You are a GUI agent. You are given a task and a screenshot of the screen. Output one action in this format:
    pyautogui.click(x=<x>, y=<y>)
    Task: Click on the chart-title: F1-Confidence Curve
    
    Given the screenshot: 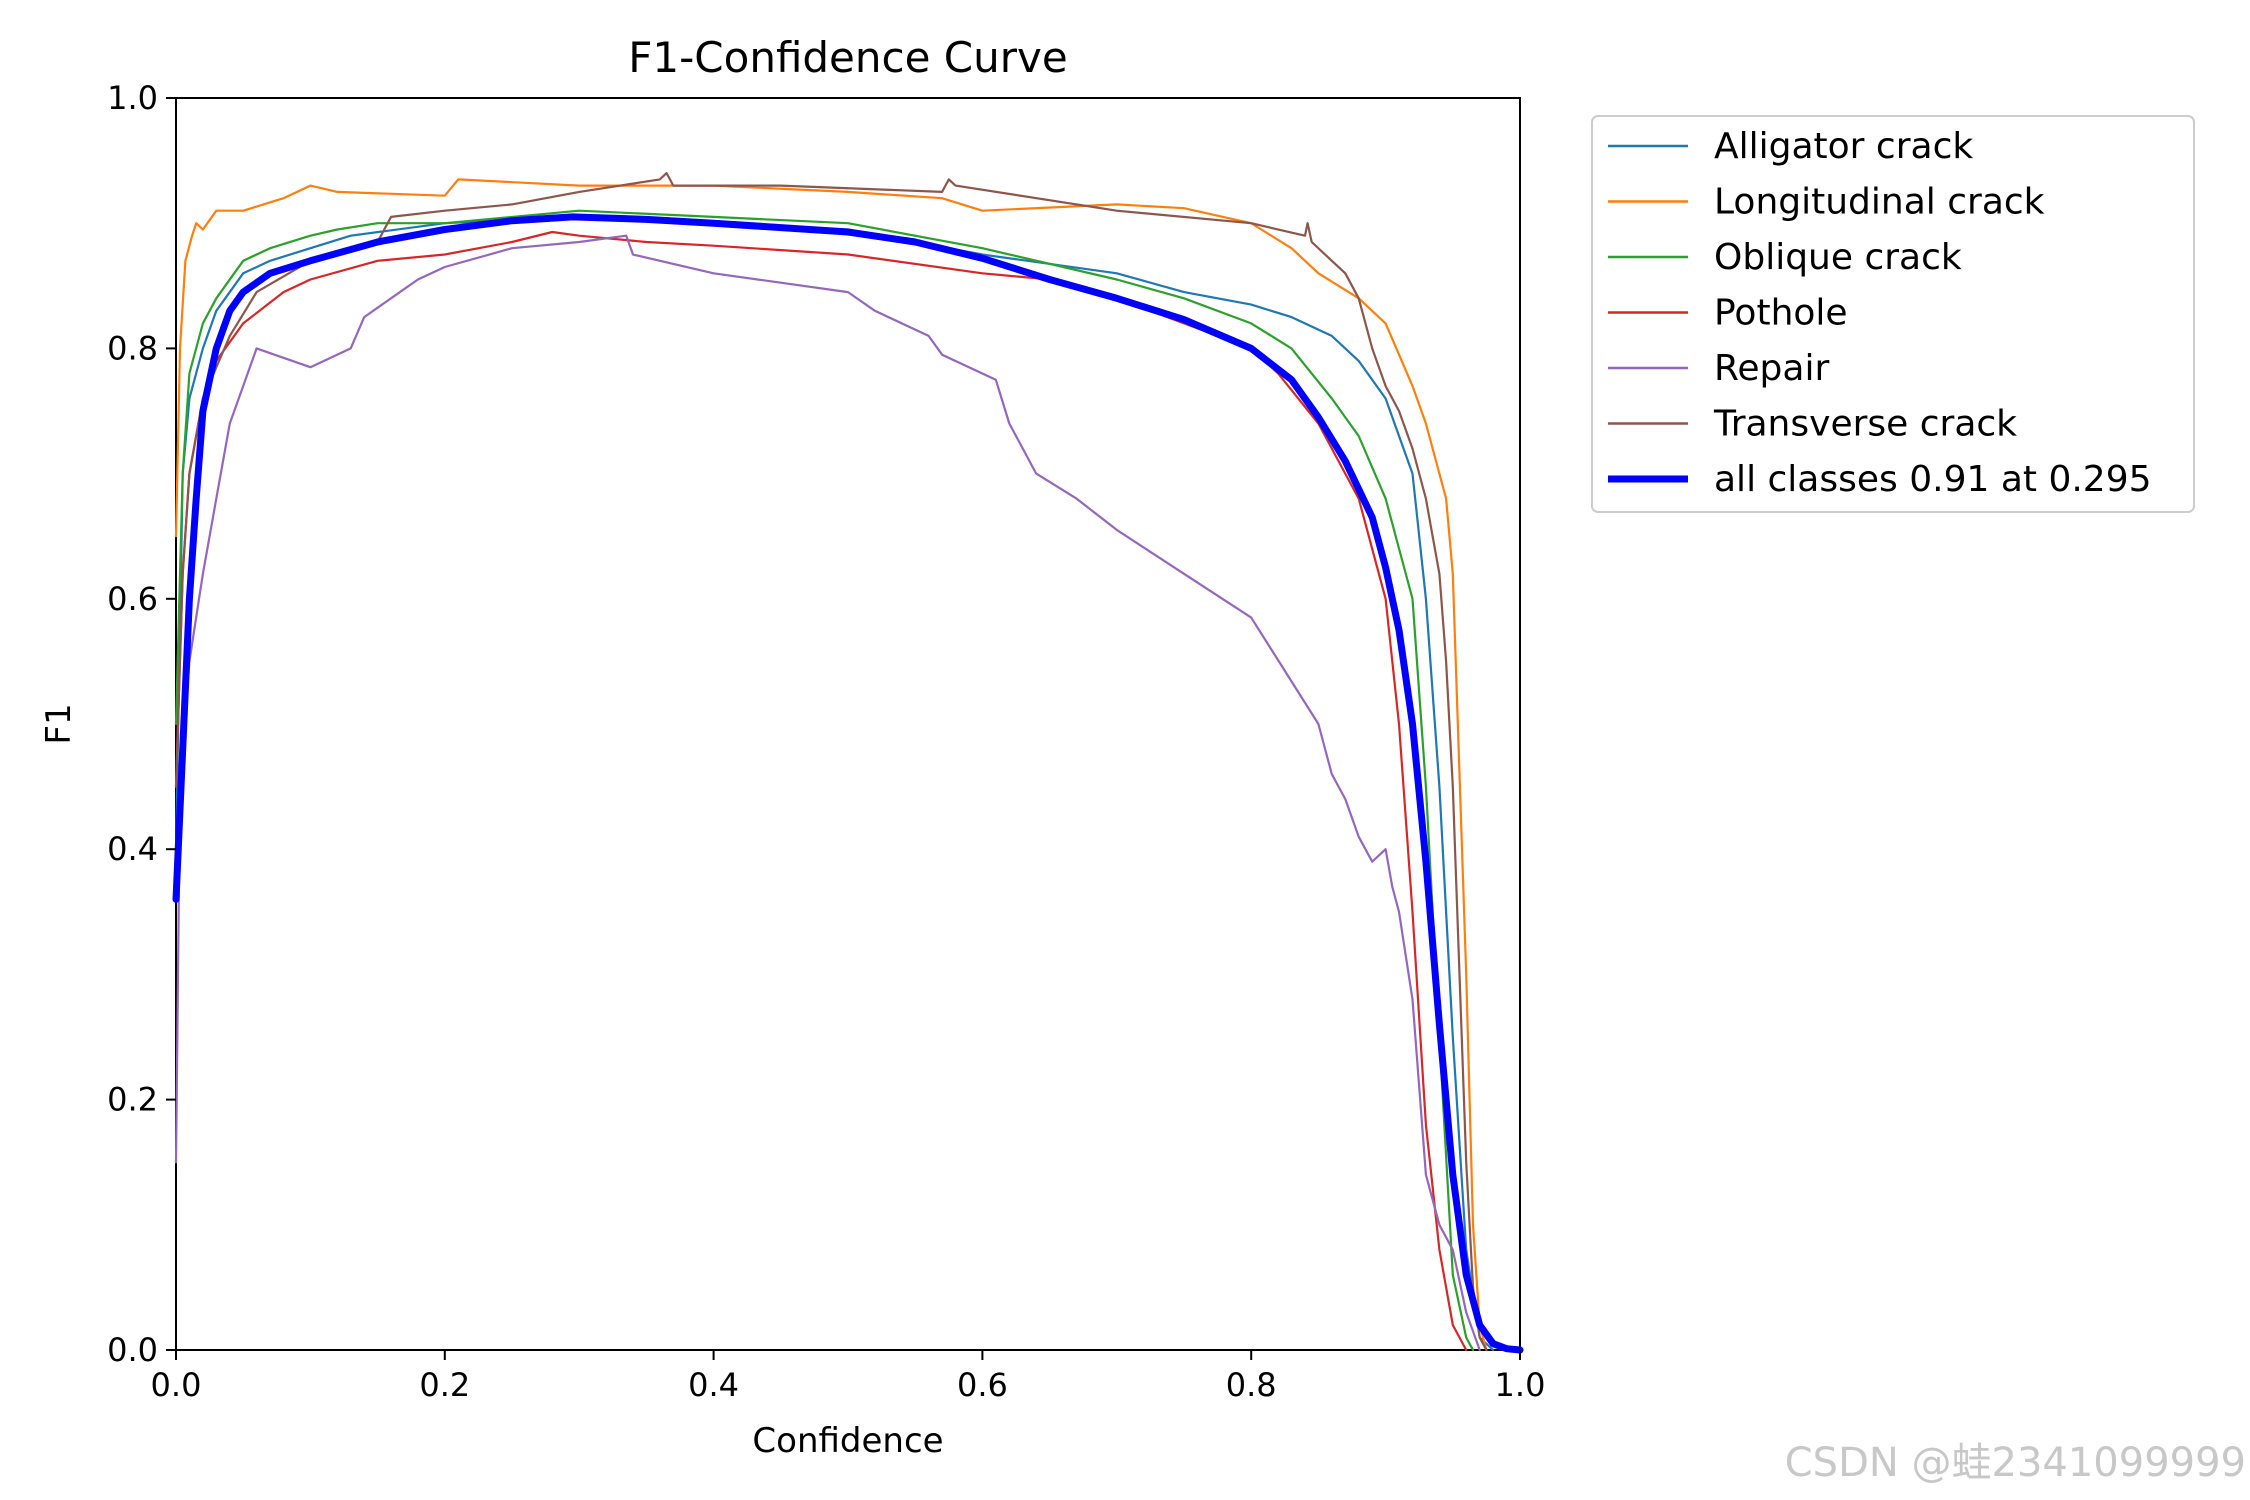 What is the action you would take?
    pyautogui.click(x=847, y=57)
    